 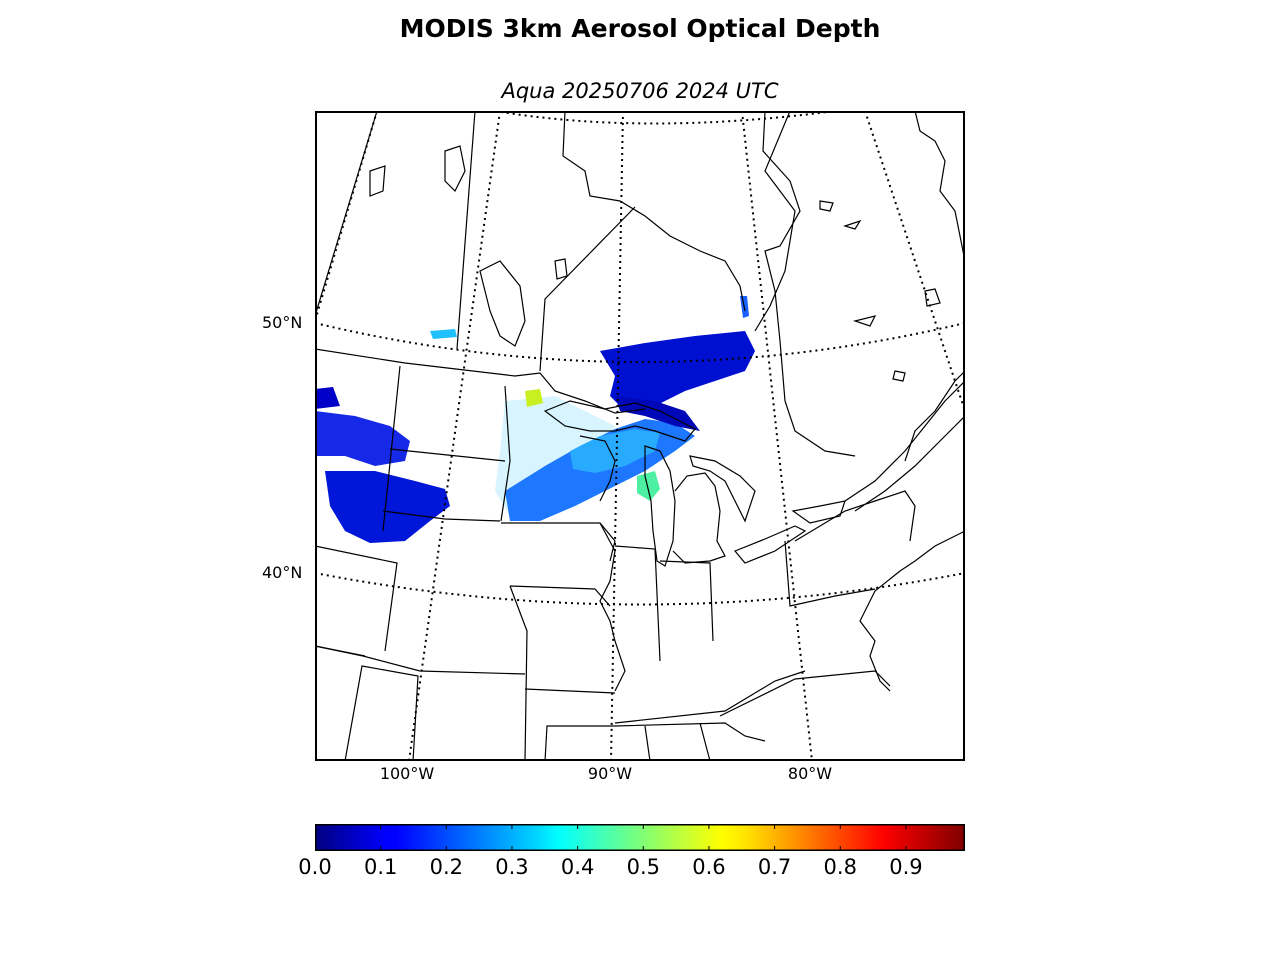 I want to click on james-bay-coast, so click(x=809, y=284).